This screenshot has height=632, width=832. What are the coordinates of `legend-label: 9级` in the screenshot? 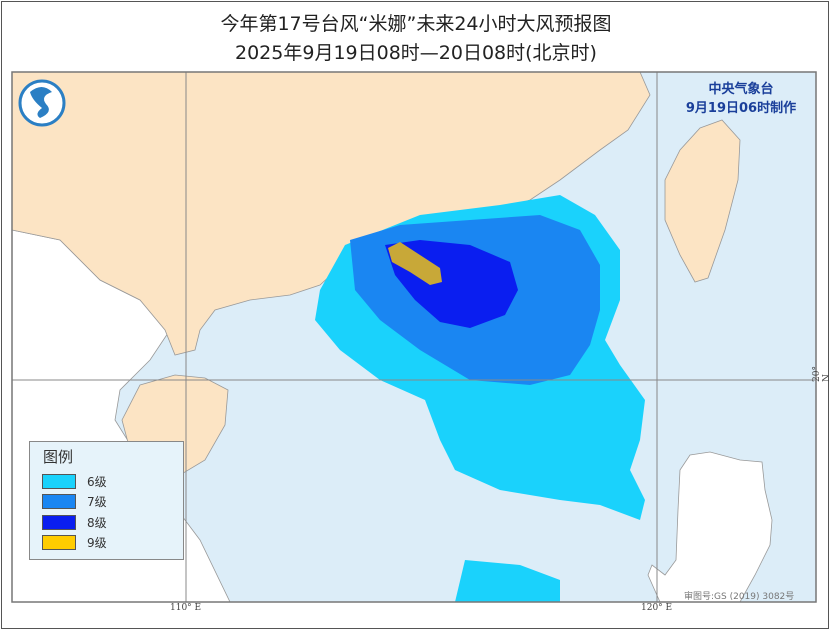 It's located at (97, 542).